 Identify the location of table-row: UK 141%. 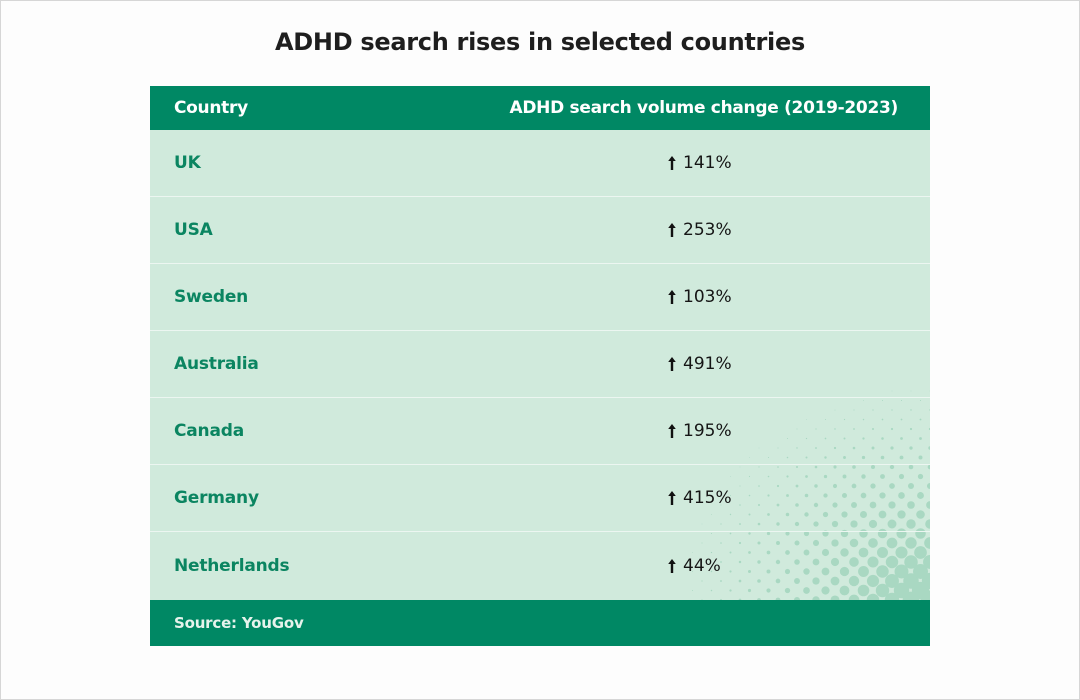
(540, 163).